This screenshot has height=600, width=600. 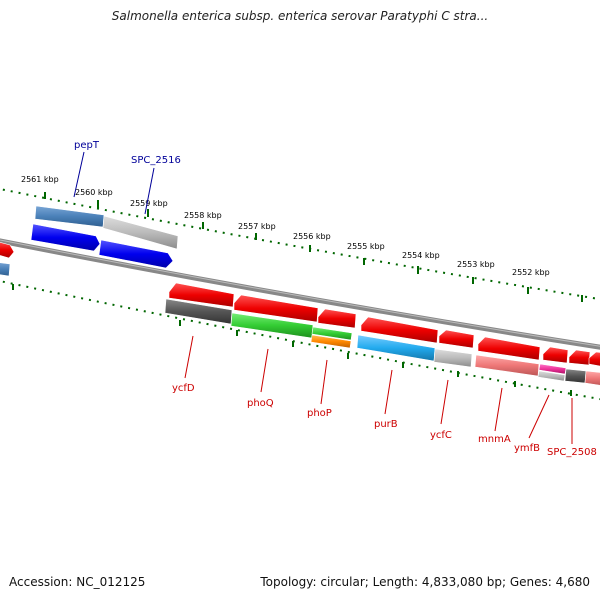 What do you see at coordinates (260, 403) in the screenshot?
I see `gene-label-phoQ: phoQ` at bounding box center [260, 403].